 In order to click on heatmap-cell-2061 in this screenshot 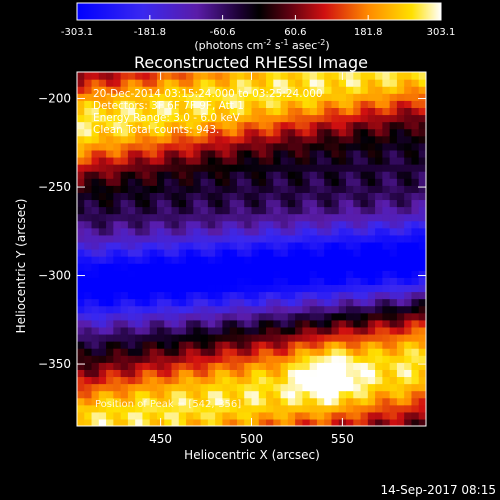, I will do `click(379, 345)`.